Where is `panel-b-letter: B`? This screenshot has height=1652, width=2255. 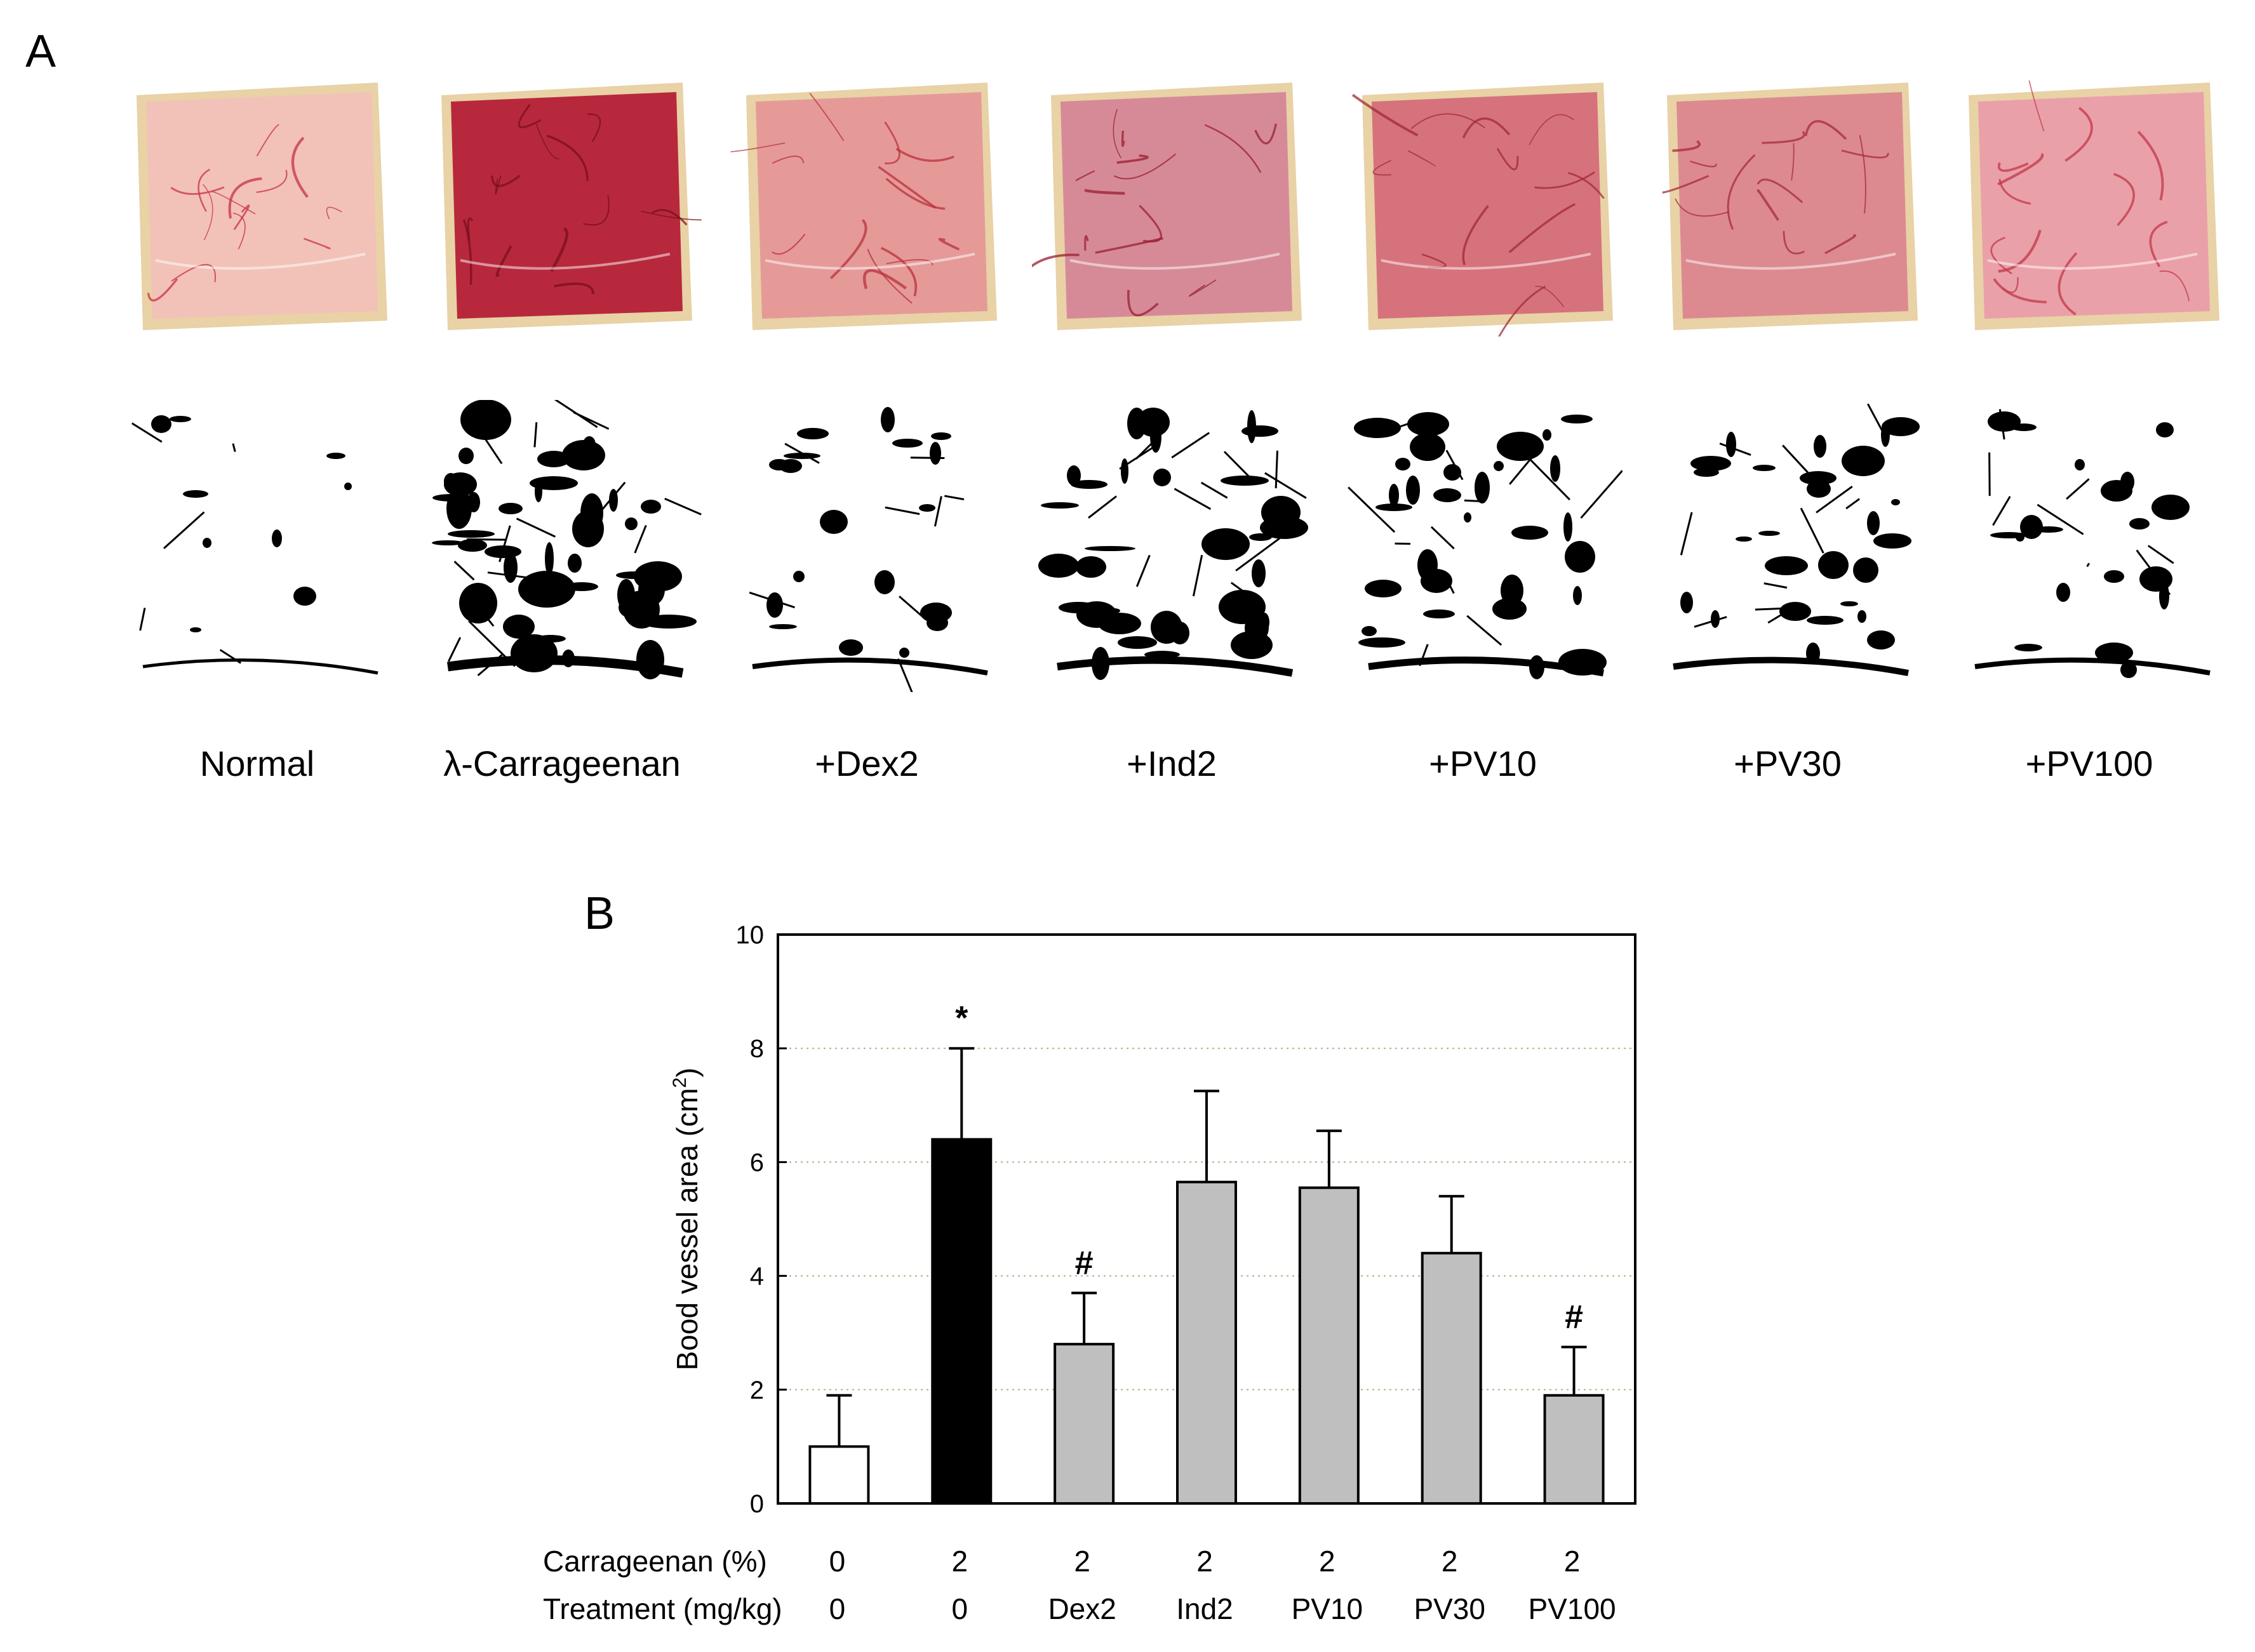
panel-b-letter: B is located at coordinates (599, 913).